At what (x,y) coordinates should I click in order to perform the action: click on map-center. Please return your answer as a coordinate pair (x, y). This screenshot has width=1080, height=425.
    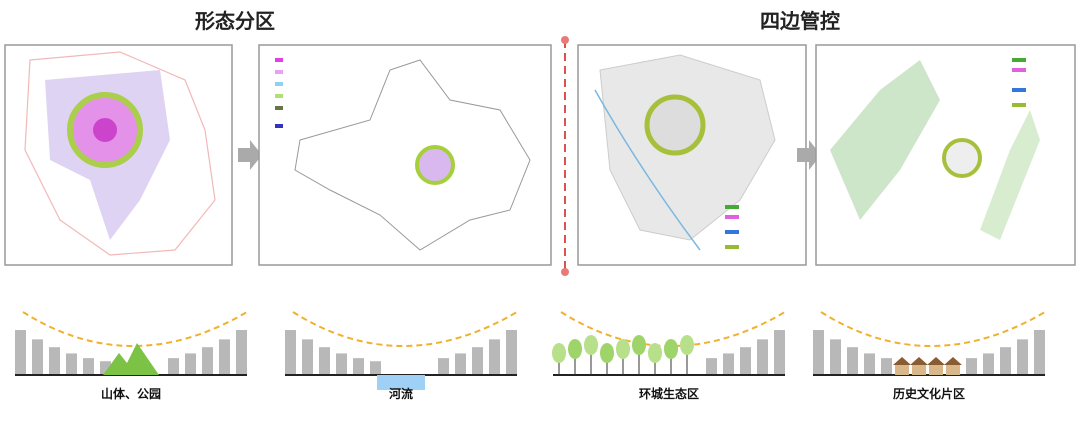
    Looking at the image, I should click on (105, 130).